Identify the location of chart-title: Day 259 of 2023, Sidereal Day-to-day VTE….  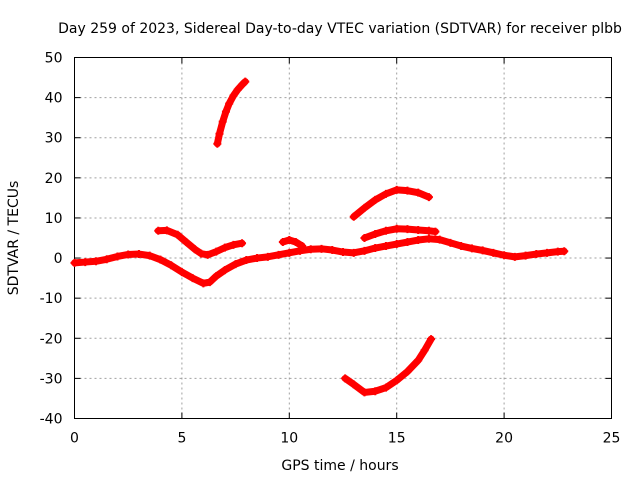
(340, 29).